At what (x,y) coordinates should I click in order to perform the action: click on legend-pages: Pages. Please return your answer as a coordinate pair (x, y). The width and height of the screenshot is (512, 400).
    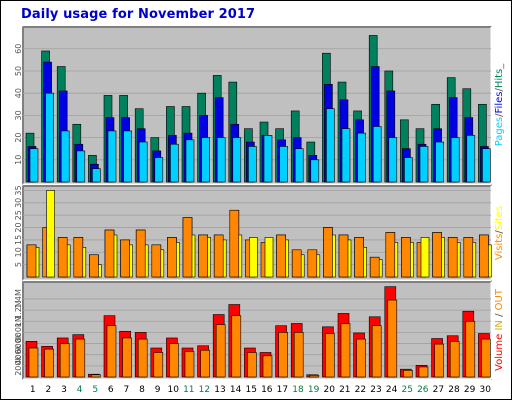
    Looking at the image, I should click on (499, 131).